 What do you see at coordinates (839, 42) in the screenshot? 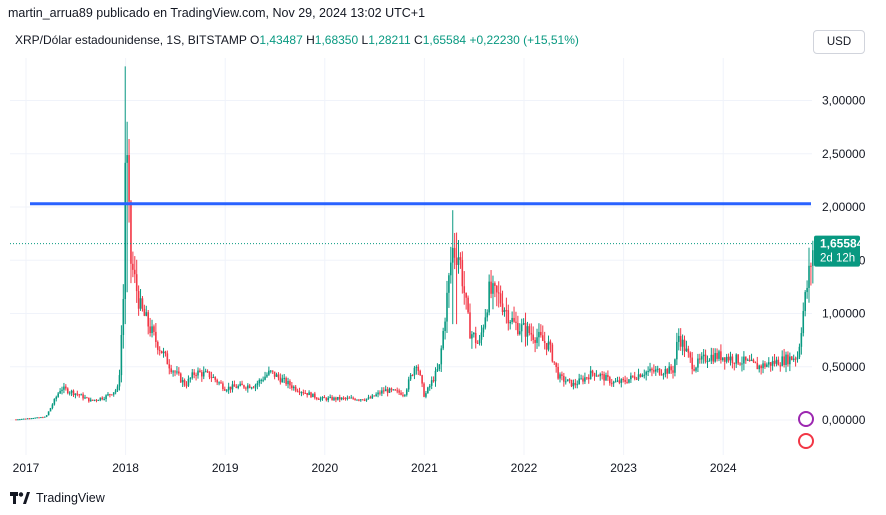
I see `currency-button: USD` at bounding box center [839, 42].